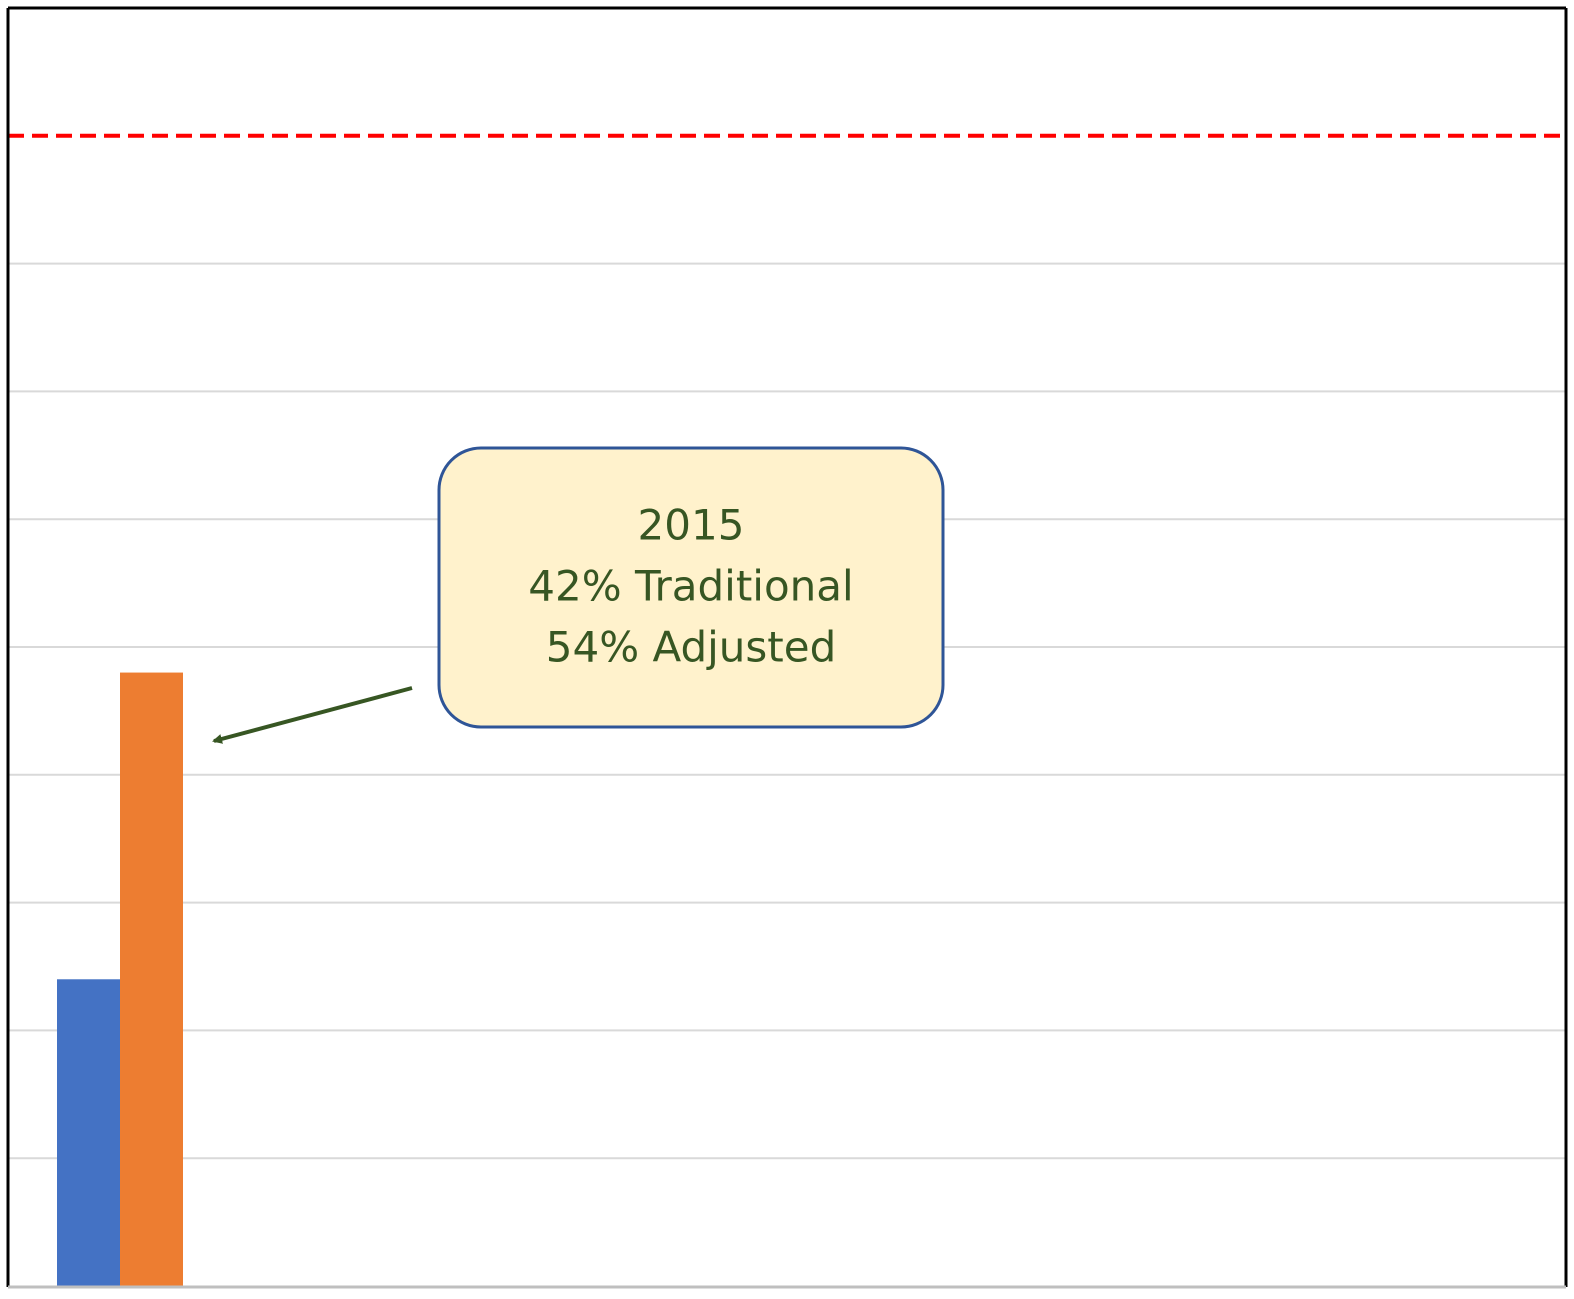  Describe the element at coordinates (312, 715) in the screenshot. I see `annotation-arrow` at that location.